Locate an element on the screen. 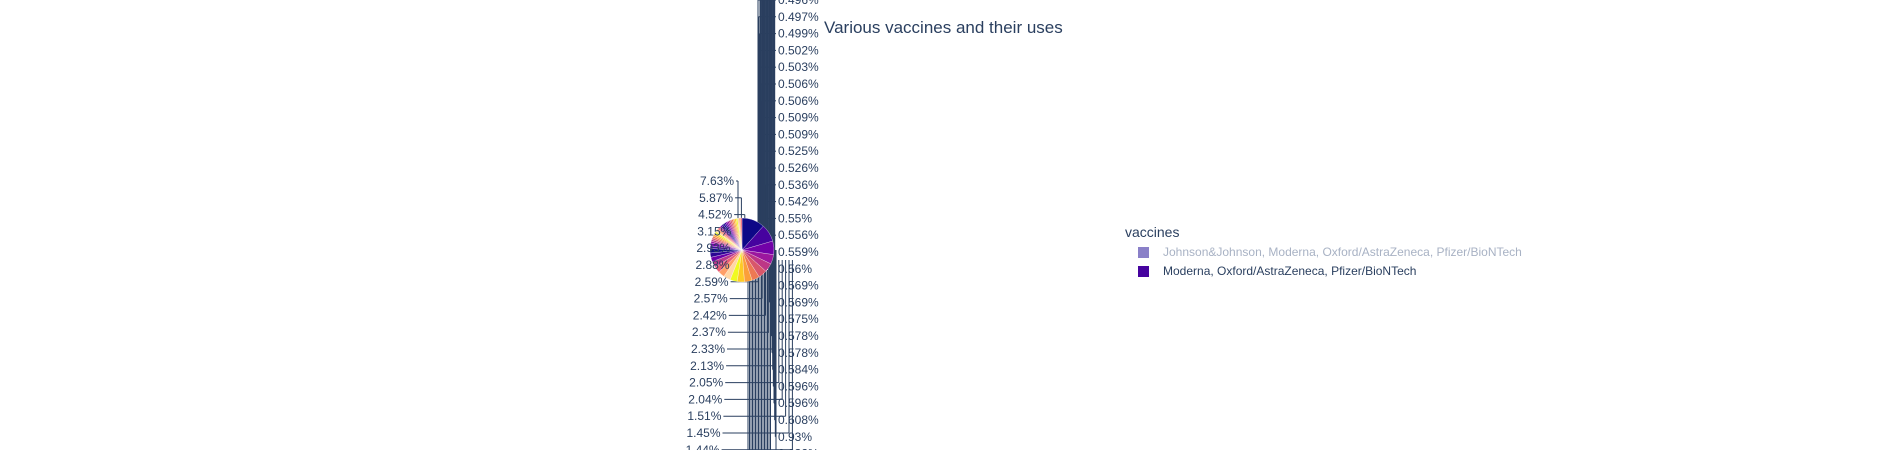 The height and width of the screenshot is (450, 1896). slice-label-right: 0.932% is located at coordinates (798, 448).